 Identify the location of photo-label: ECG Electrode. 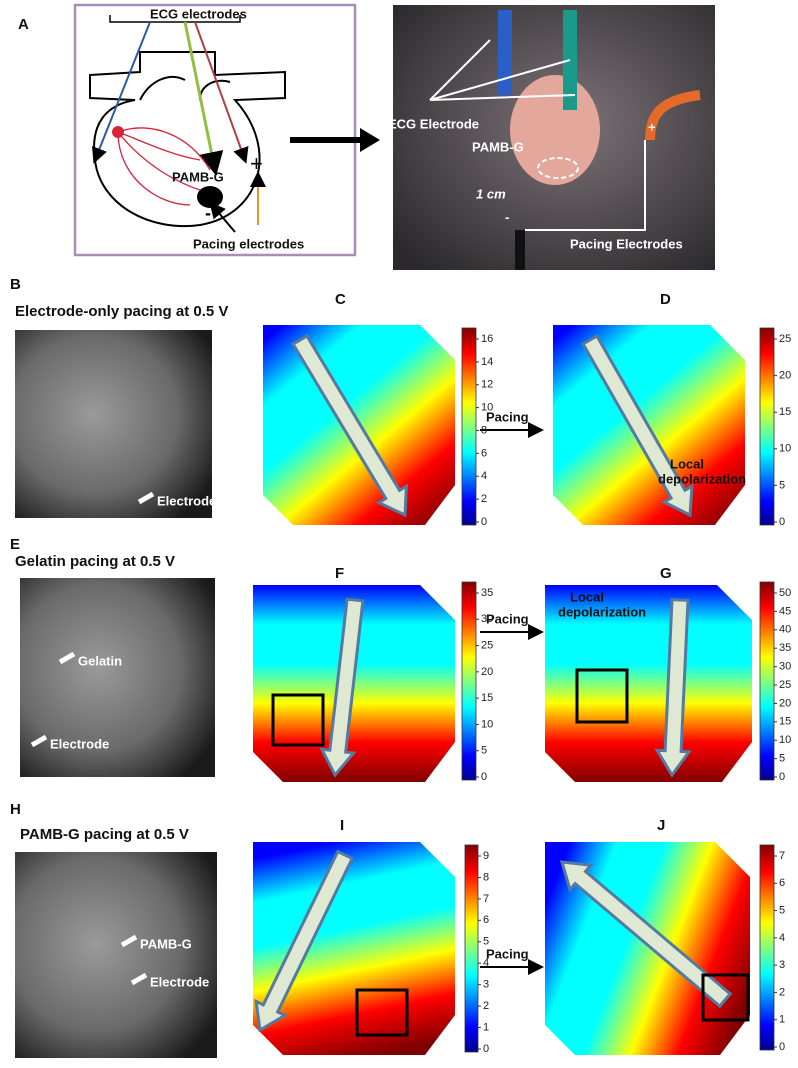
(433, 123).